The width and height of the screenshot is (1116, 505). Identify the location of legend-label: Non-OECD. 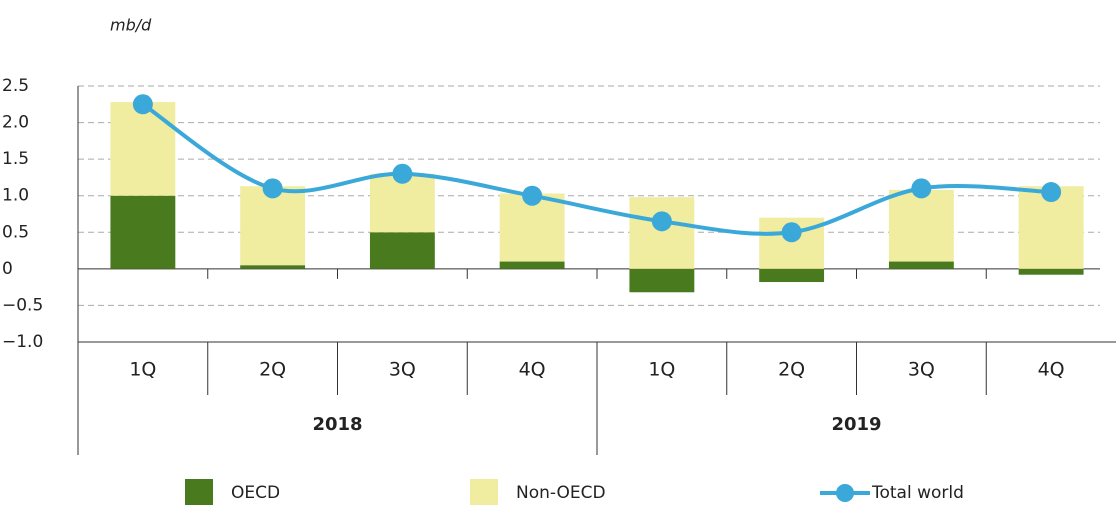
(561, 493).